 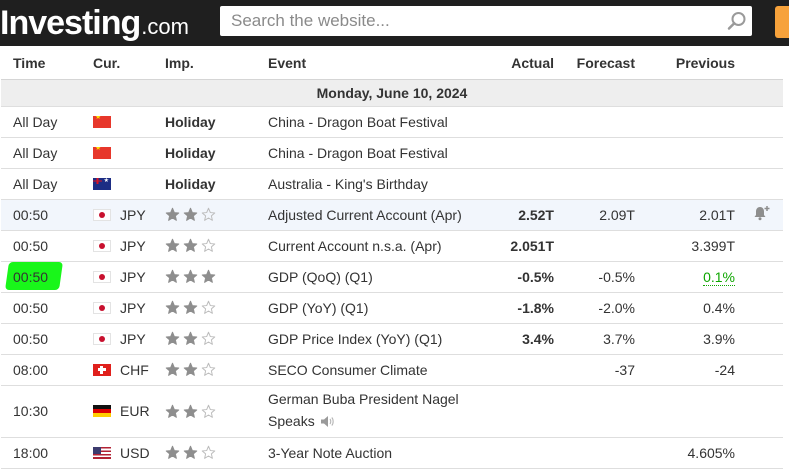 What do you see at coordinates (330, 452) in the screenshot?
I see `event-name: 3-Year Note Auction` at bounding box center [330, 452].